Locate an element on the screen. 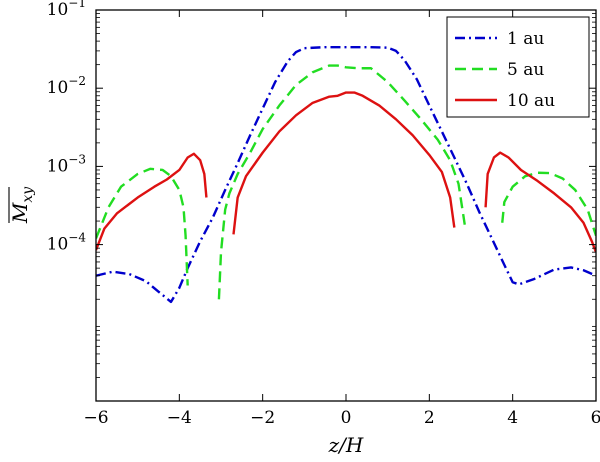  y-axis-title: Mxy is located at coordinates (22, 205).